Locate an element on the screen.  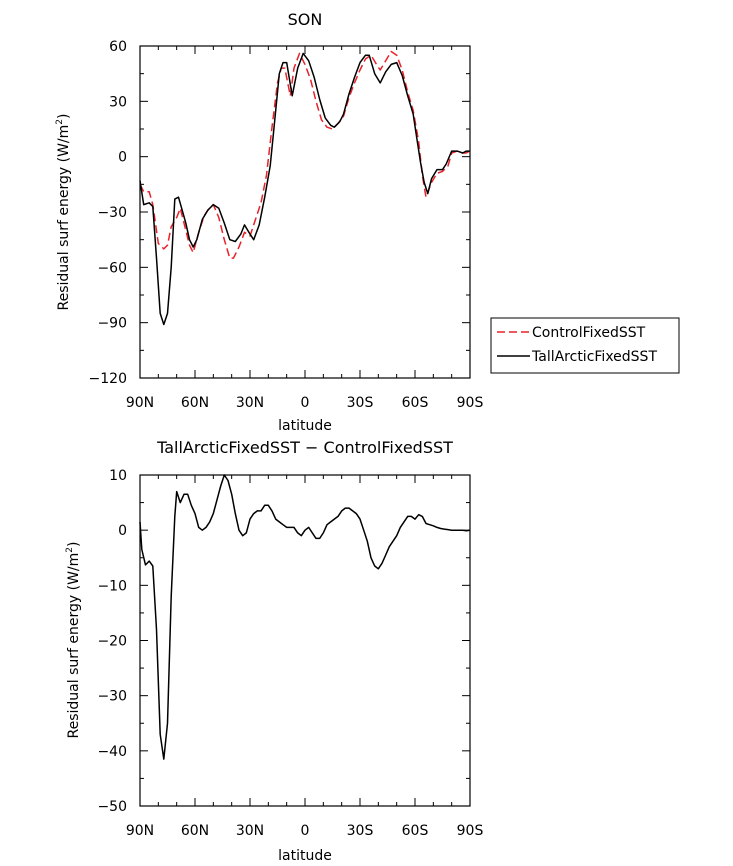
bottom-y-axis-label-sup: 2 is located at coordinates (70, 550).